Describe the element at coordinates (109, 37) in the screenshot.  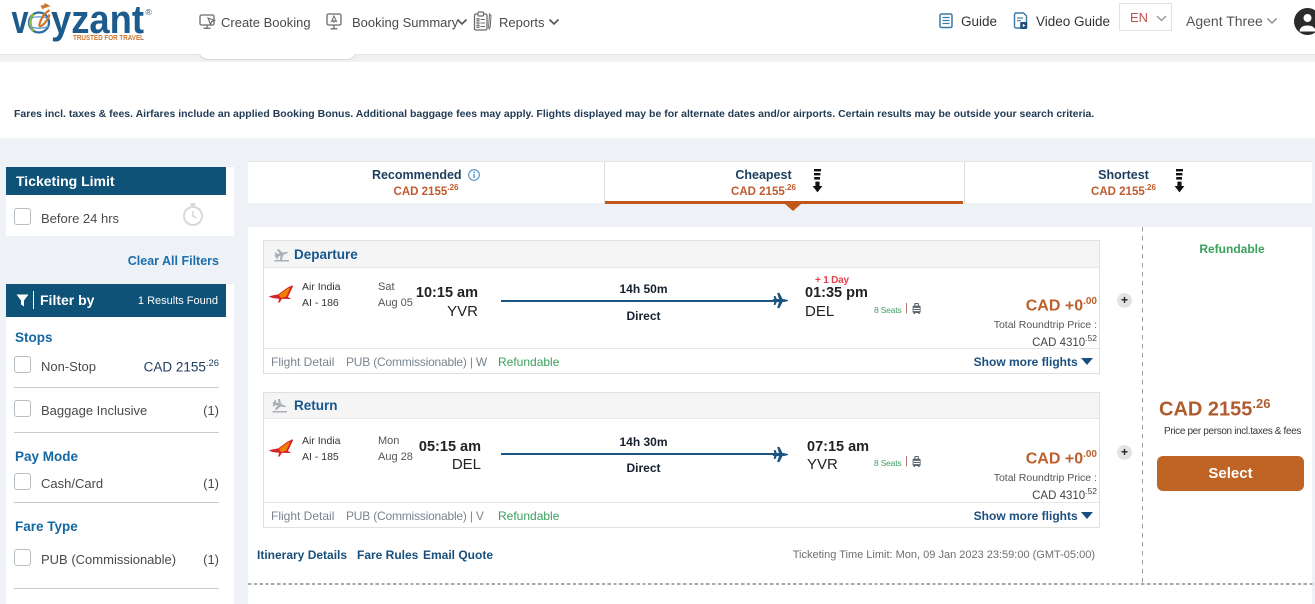
I see `svg-text: TRUSTED FOR TRAVEL` at that location.